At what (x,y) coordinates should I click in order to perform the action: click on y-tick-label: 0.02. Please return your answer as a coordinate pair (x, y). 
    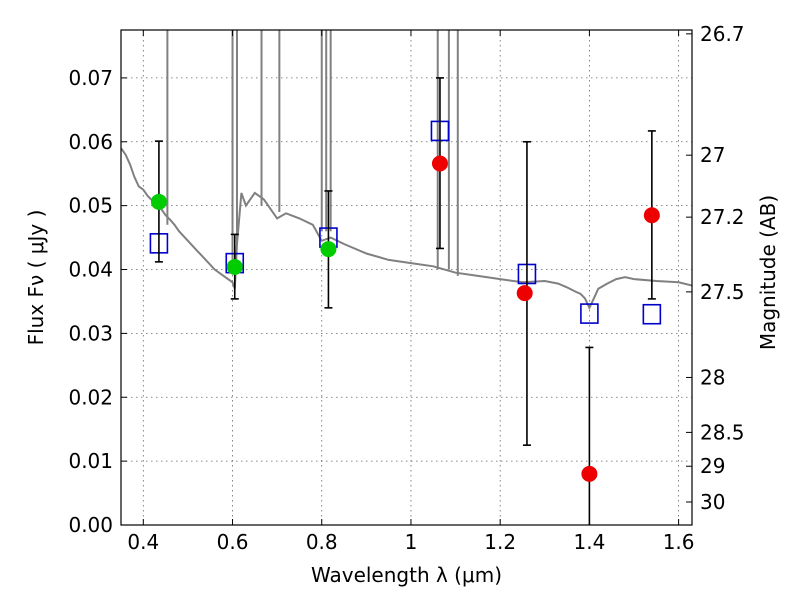
    Looking at the image, I should click on (90, 397).